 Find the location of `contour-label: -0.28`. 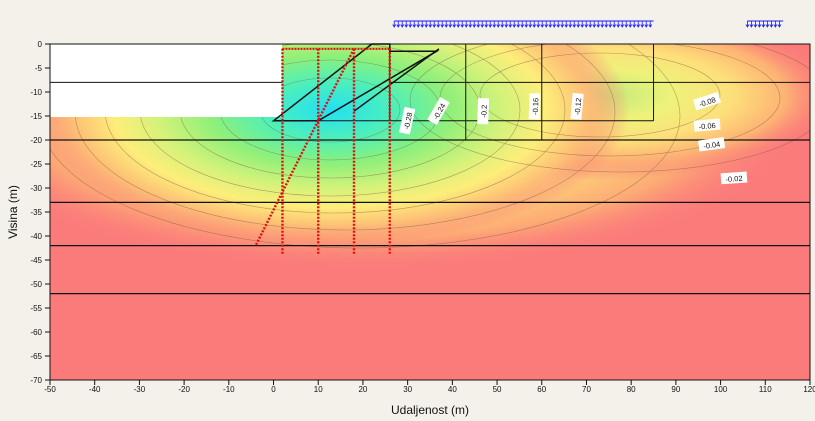

contour-label: -0.28 is located at coordinates (407, 120).